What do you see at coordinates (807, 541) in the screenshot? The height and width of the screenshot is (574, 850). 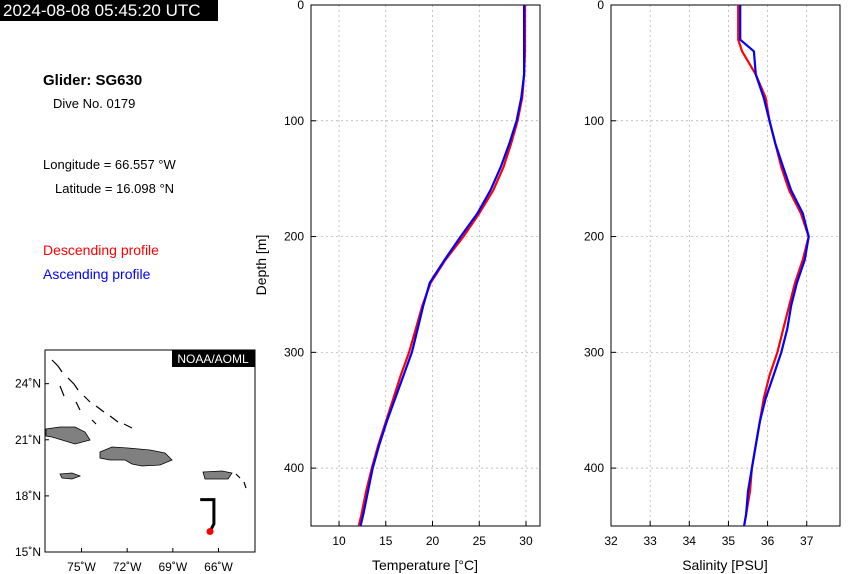 I see `x-tick-label: 37` at bounding box center [807, 541].